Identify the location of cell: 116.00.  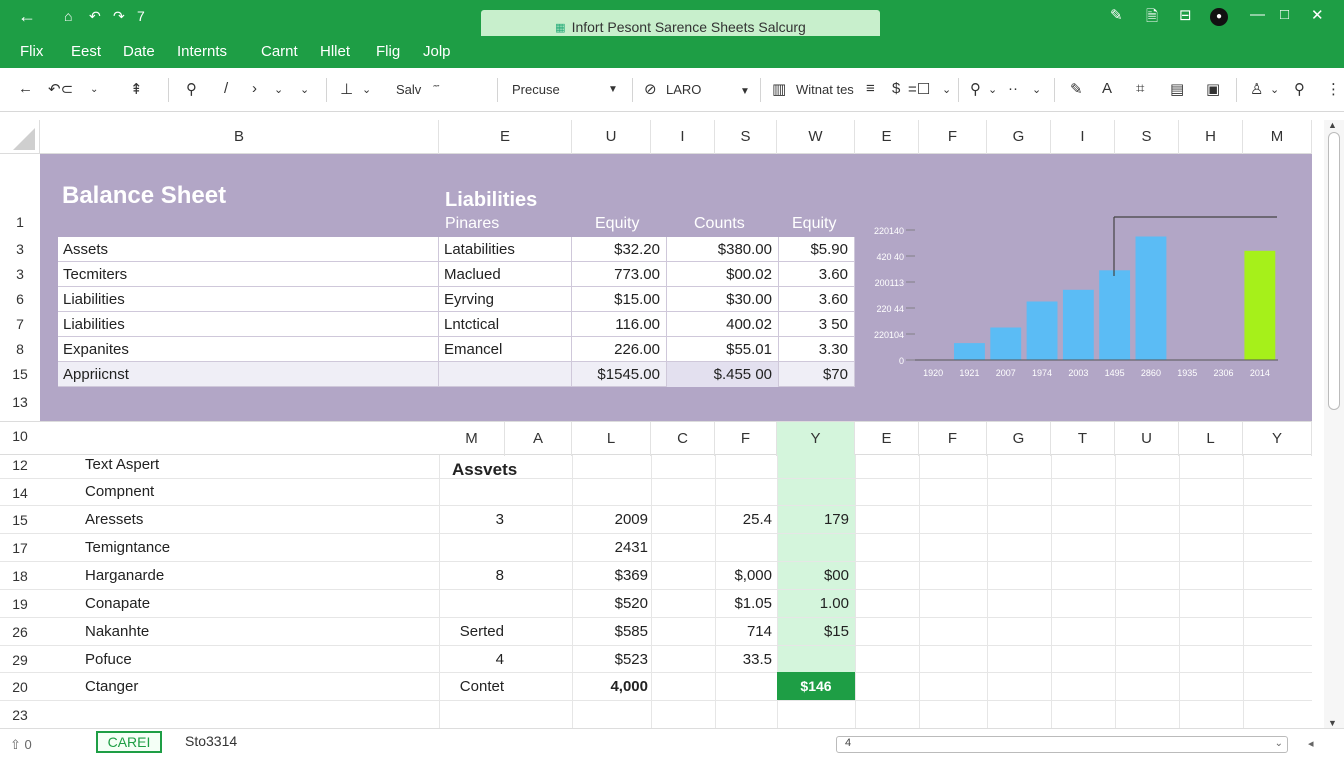
(619, 324).